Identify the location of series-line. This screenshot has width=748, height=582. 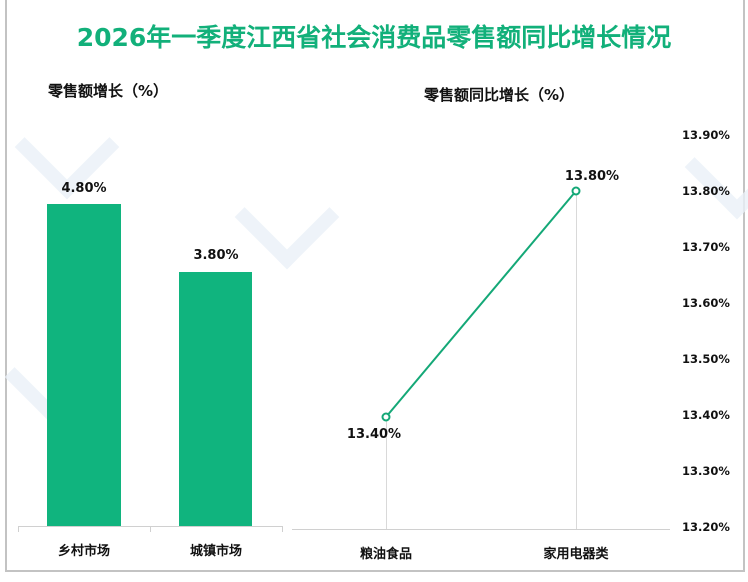
(481, 304).